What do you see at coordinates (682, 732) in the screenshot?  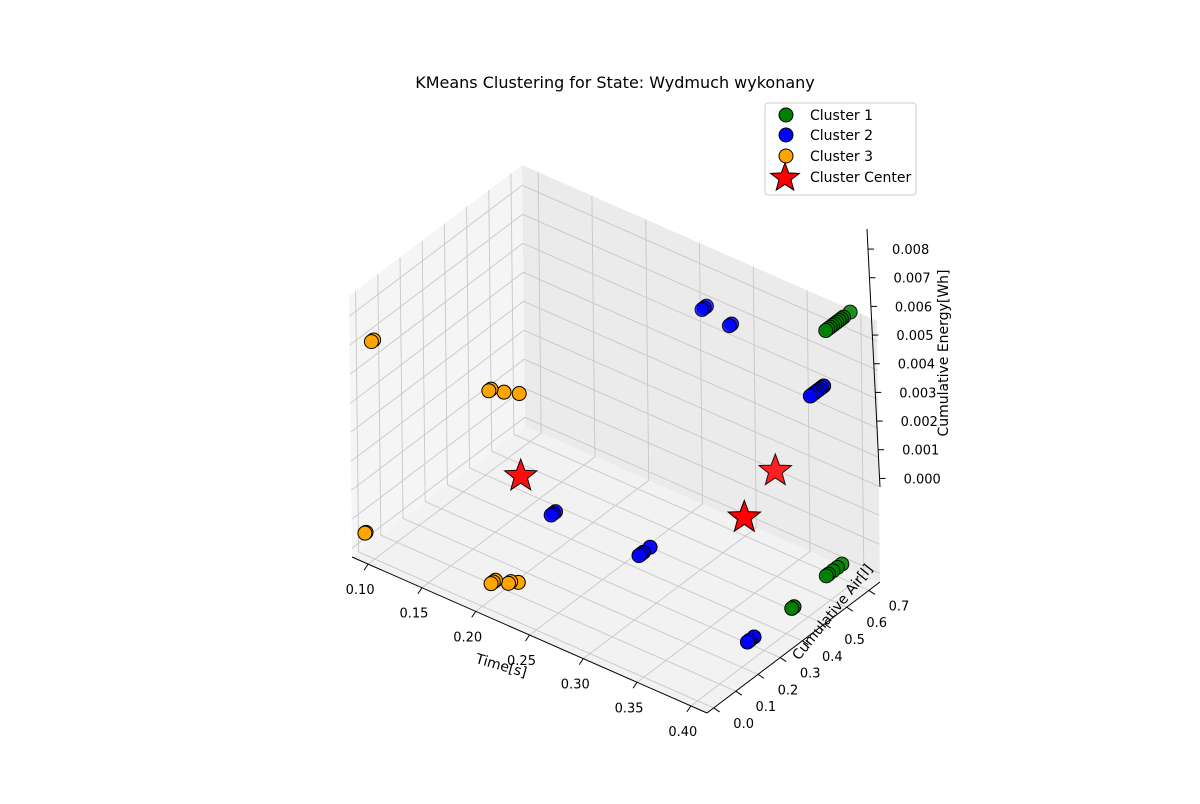 I see `x-tick-label: 0.40` at bounding box center [682, 732].